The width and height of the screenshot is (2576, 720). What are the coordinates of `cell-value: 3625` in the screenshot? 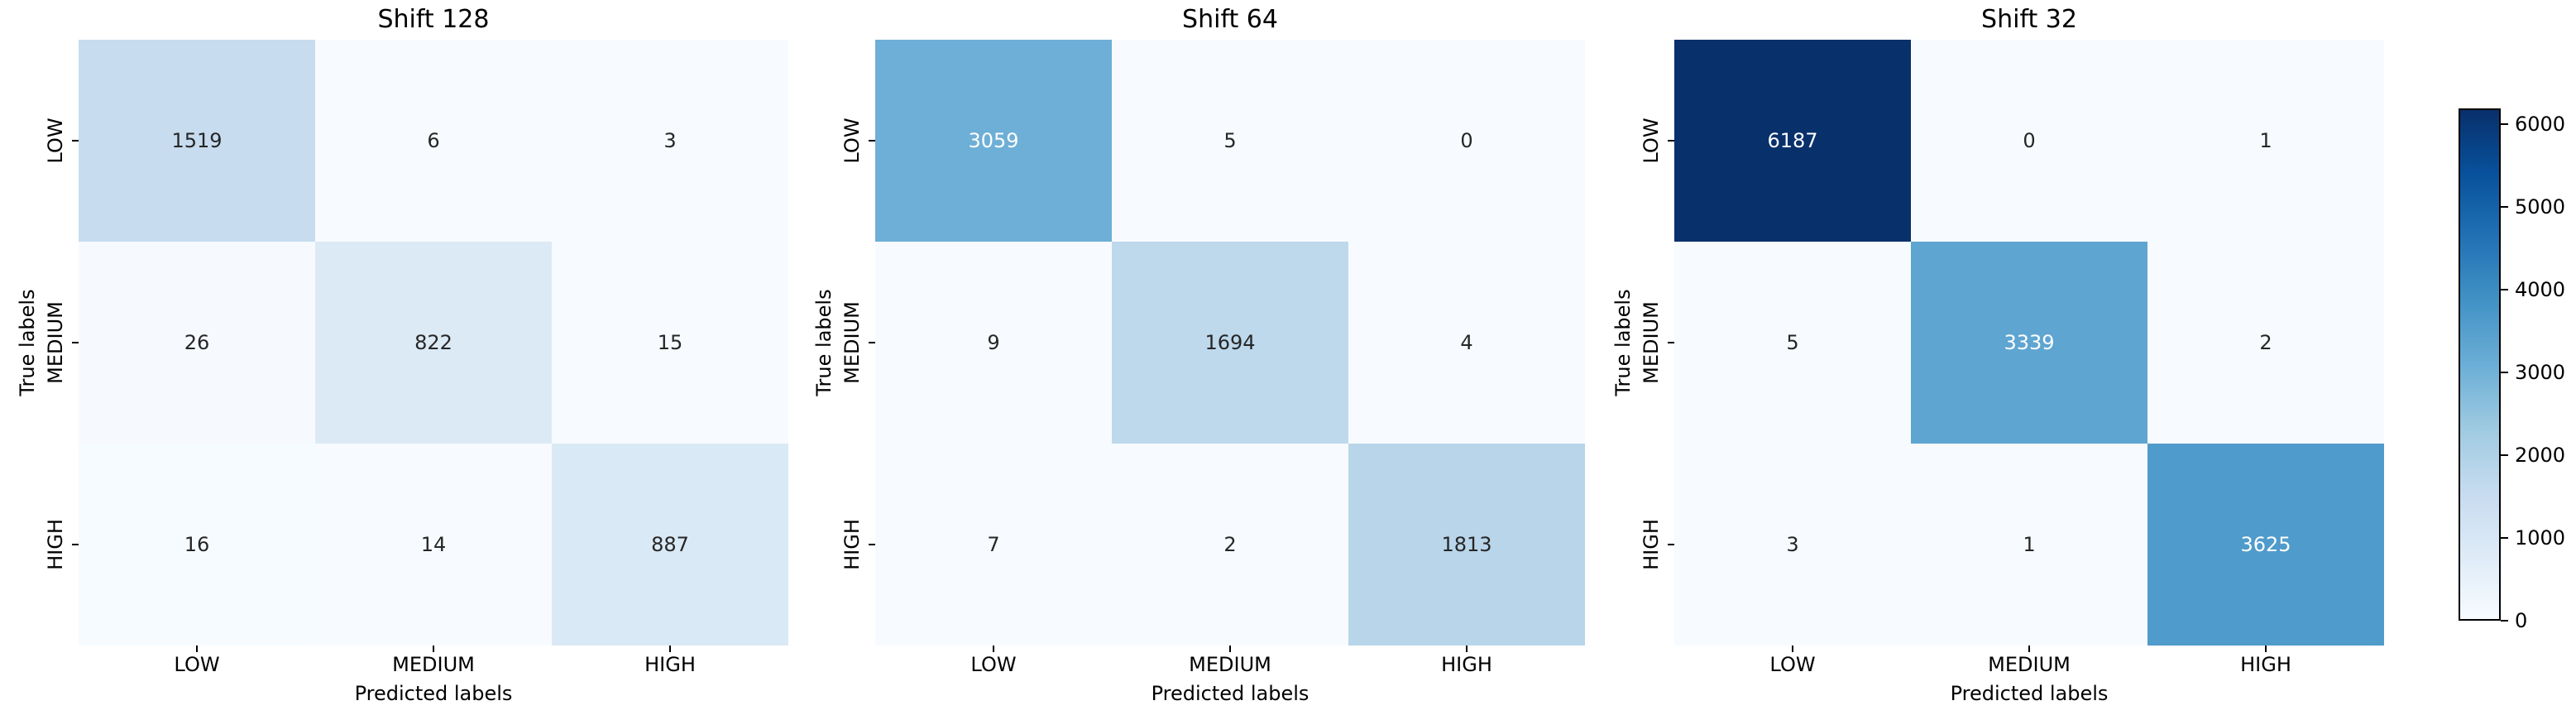 It's located at (2265, 544).